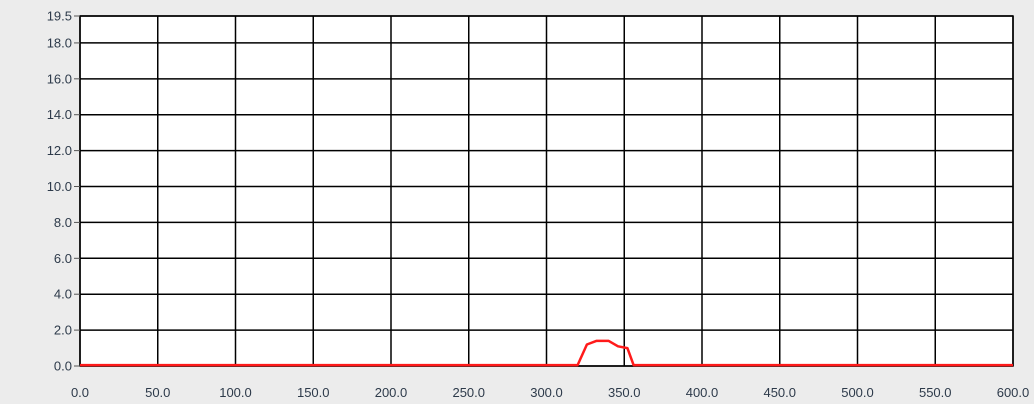 Image resolution: width=1034 pixels, height=404 pixels. What do you see at coordinates (235, 392) in the screenshot?
I see `x-tick-label: 100.0` at bounding box center [235, 392].